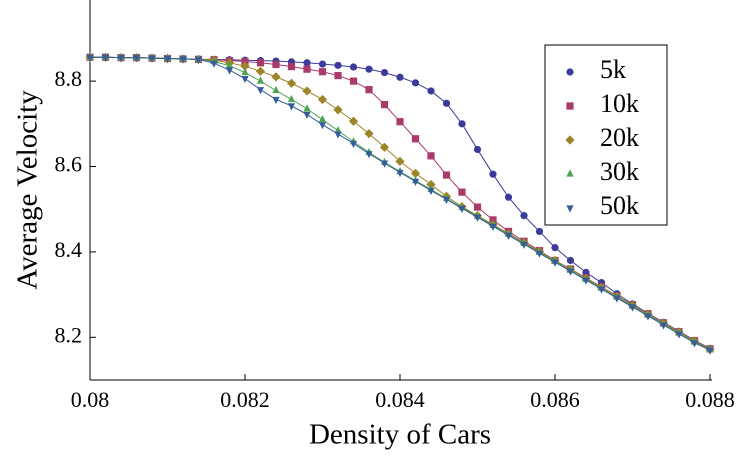 This screenshot has height=467, width=748. I want to click on legend-label: 30k, so click(619, 171).